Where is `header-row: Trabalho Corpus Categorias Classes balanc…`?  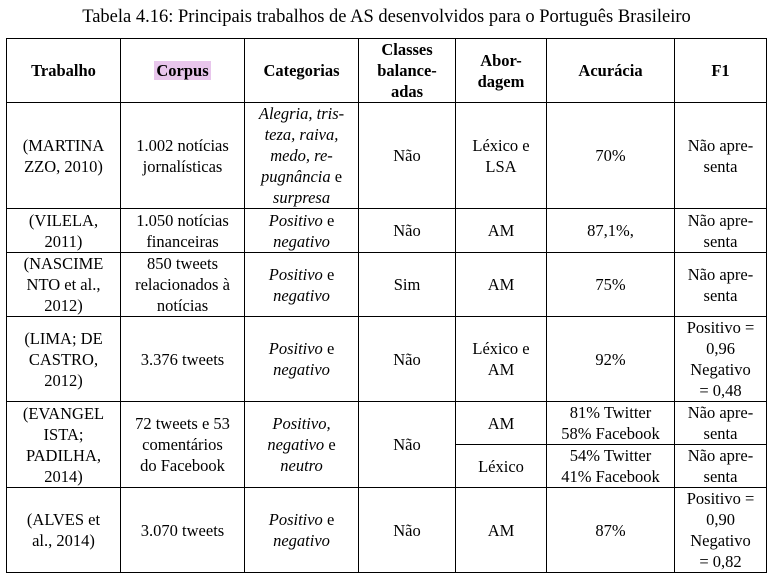
header-row: Trabalho Corpus Categorias Classes balanc… is located at coordinates (386, 70).